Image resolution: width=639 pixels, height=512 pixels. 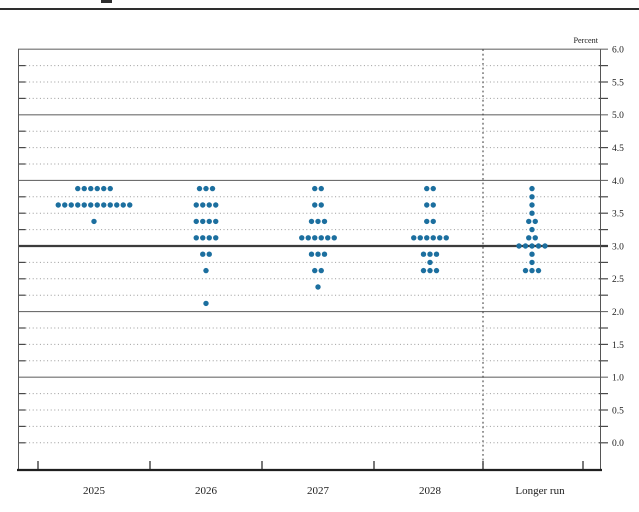 What do you see at coordinates (618, 182) in the screenshot?
I see `y-axis-label: 4.0` at bounding box center [618, 182].